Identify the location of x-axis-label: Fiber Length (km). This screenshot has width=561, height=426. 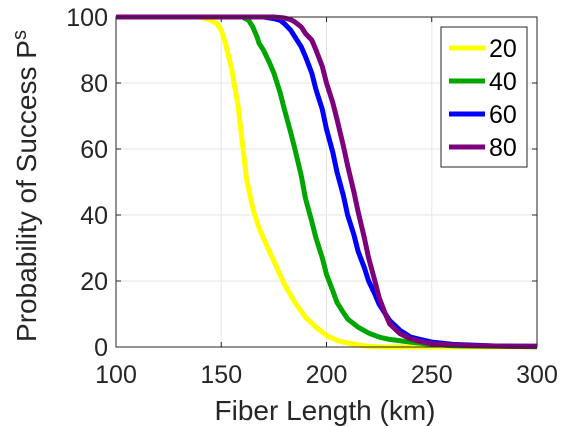
(325, 410).